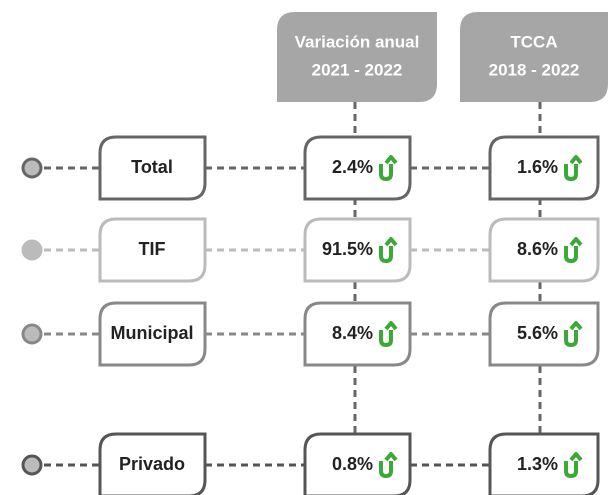 The height and width of the screenshot is (495, 608). I want to click on value-text: 0.8%, so click(352, 464).